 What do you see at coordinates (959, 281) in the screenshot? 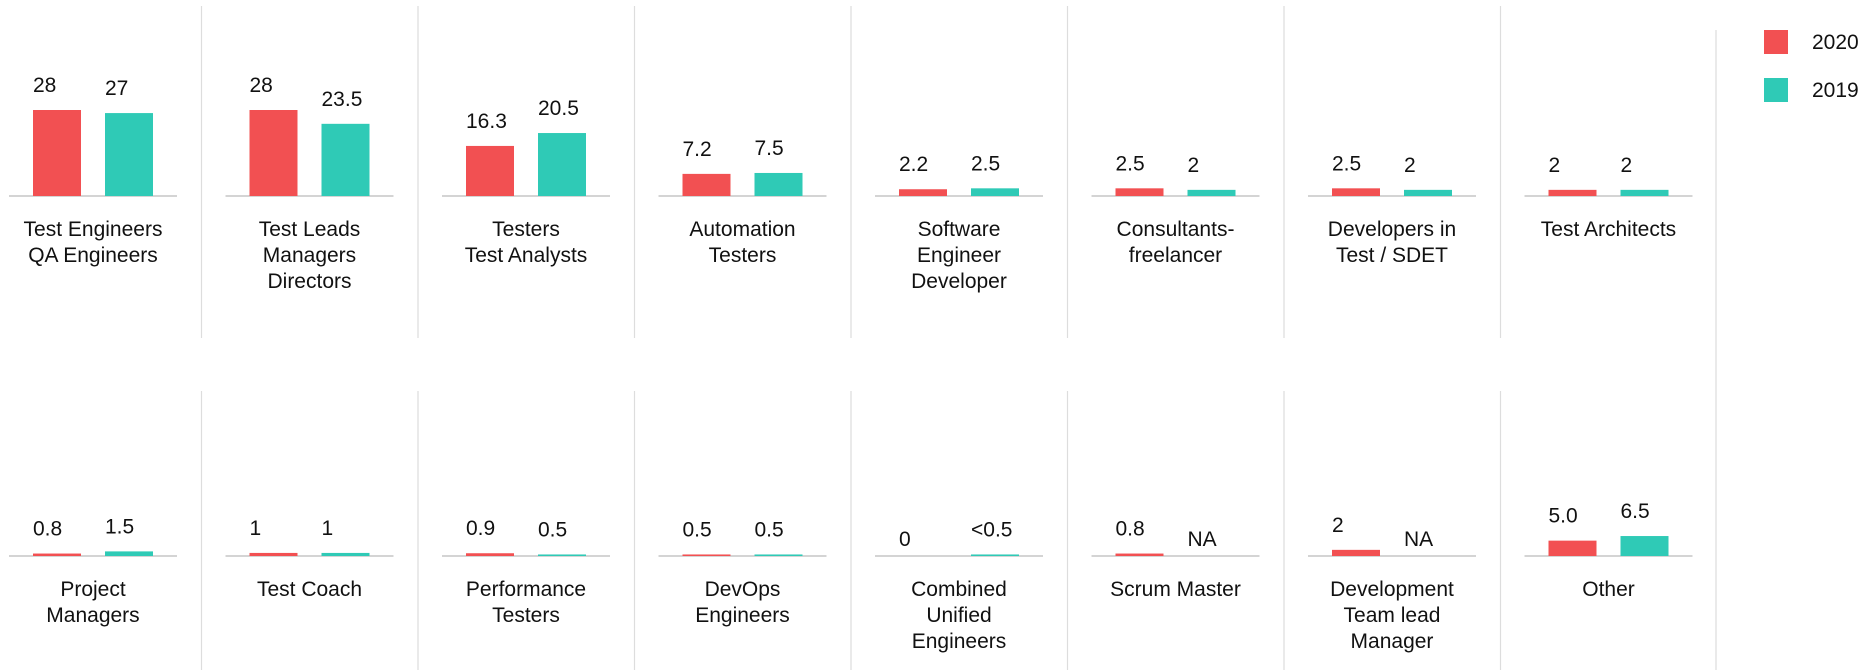
I see `category-label: Developer` at bounding box center [959, 281].